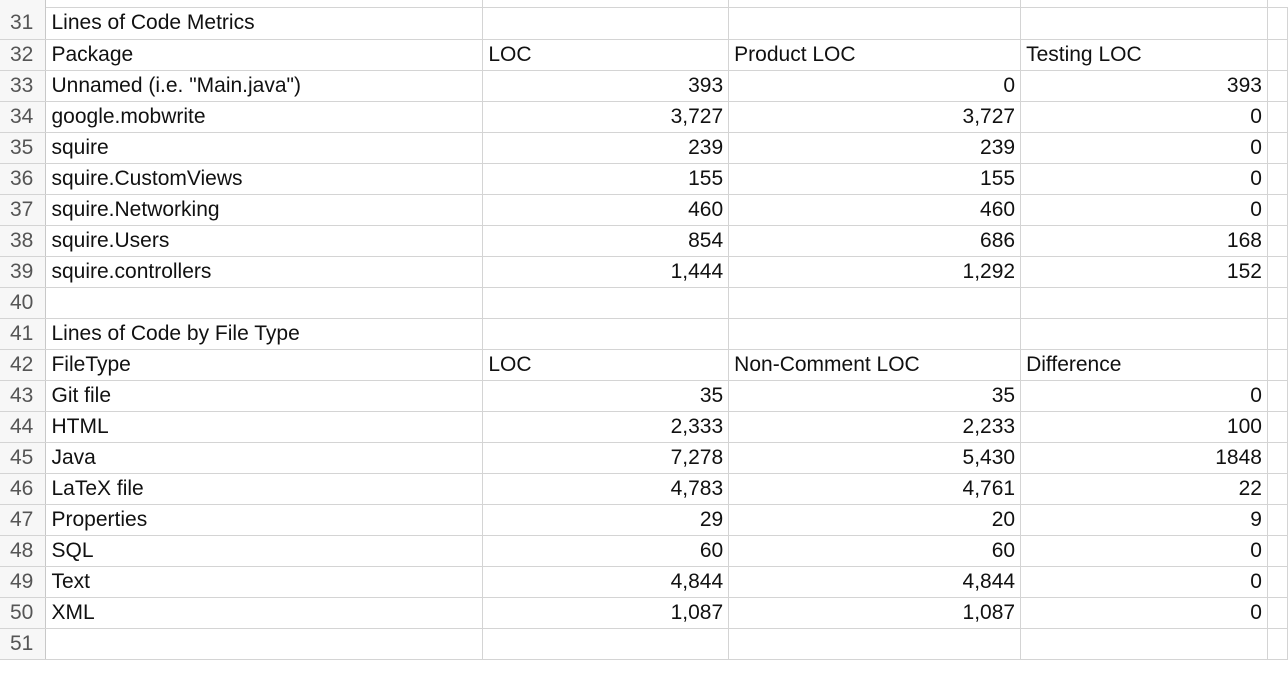  What do you see at coordinates (1144, 520) in the screenshot?
I see `cell-d: 9` at bounding box center [1144, 520].